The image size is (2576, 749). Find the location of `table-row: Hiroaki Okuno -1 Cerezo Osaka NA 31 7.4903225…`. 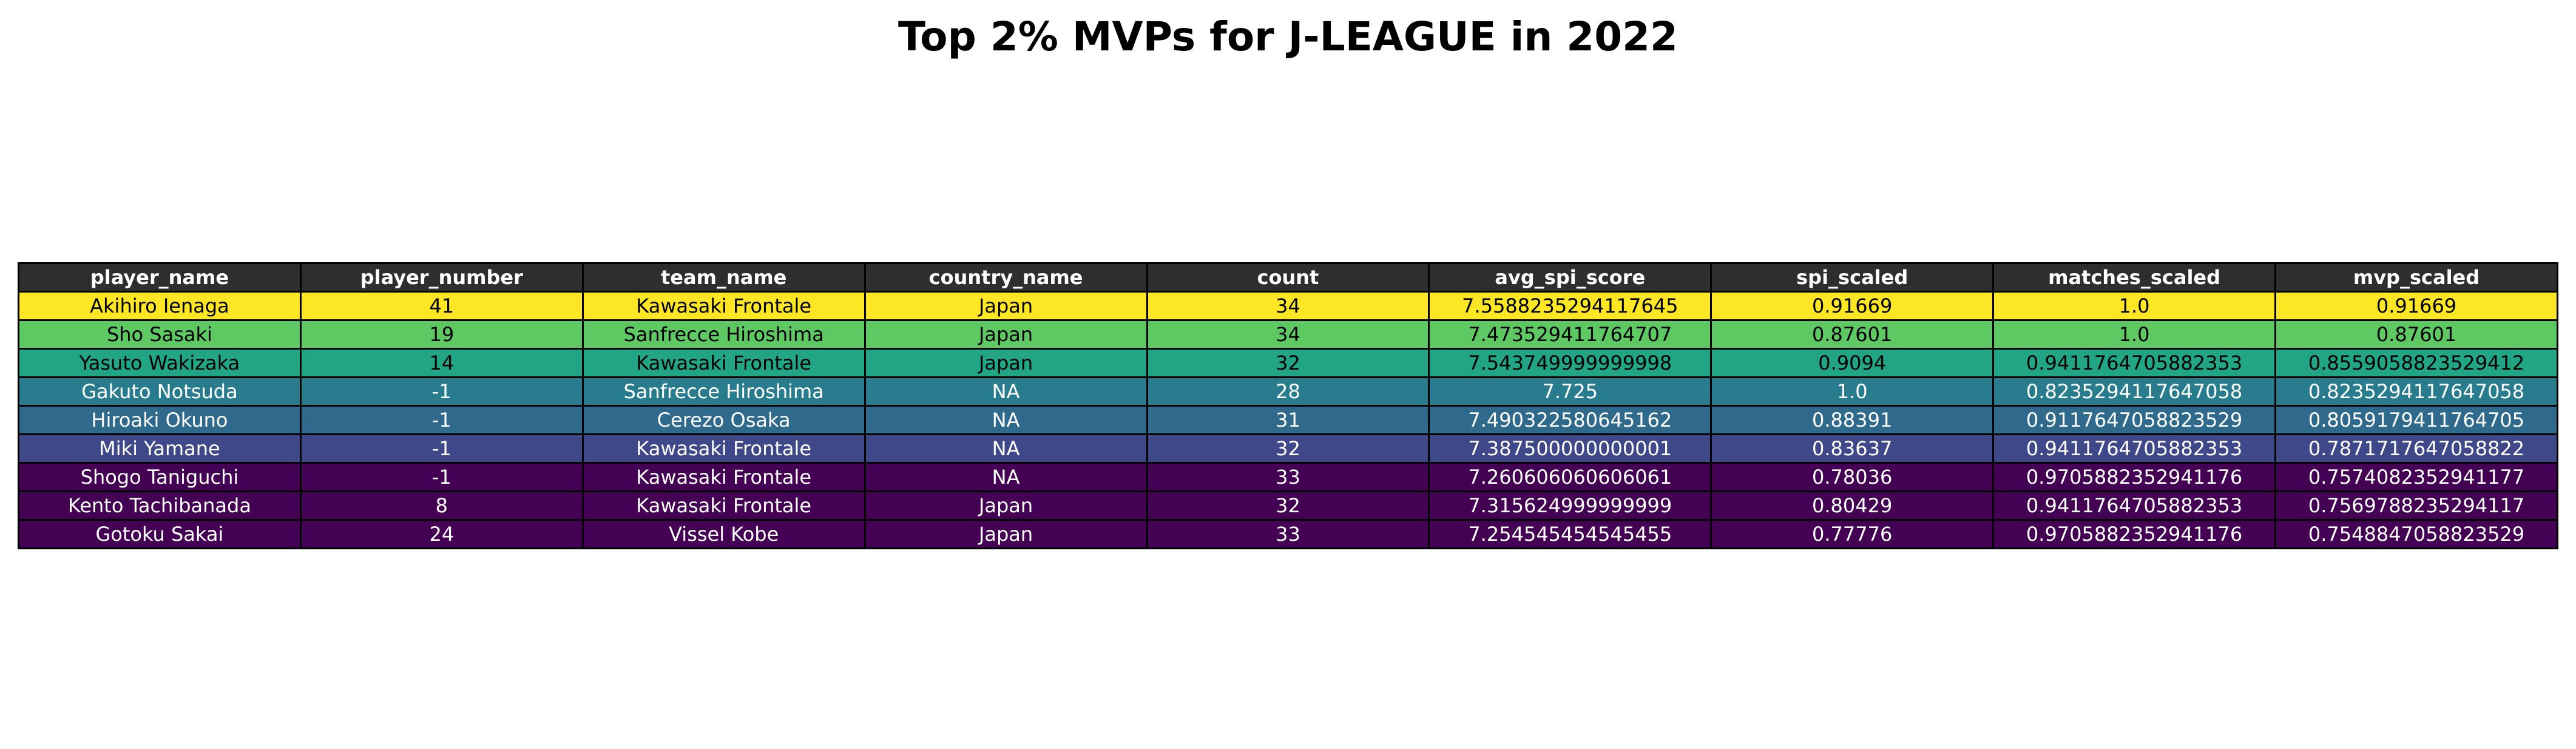

table-row: Hiroaki Okuno -1 Cerezo Osaka NA 31 7.4903225… is located at coordinates (1288, 420).